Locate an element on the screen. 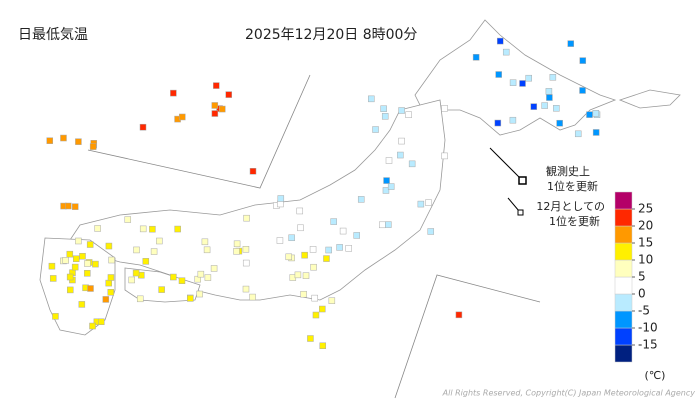  unit: (℃) is located at coordinates (655, 375).